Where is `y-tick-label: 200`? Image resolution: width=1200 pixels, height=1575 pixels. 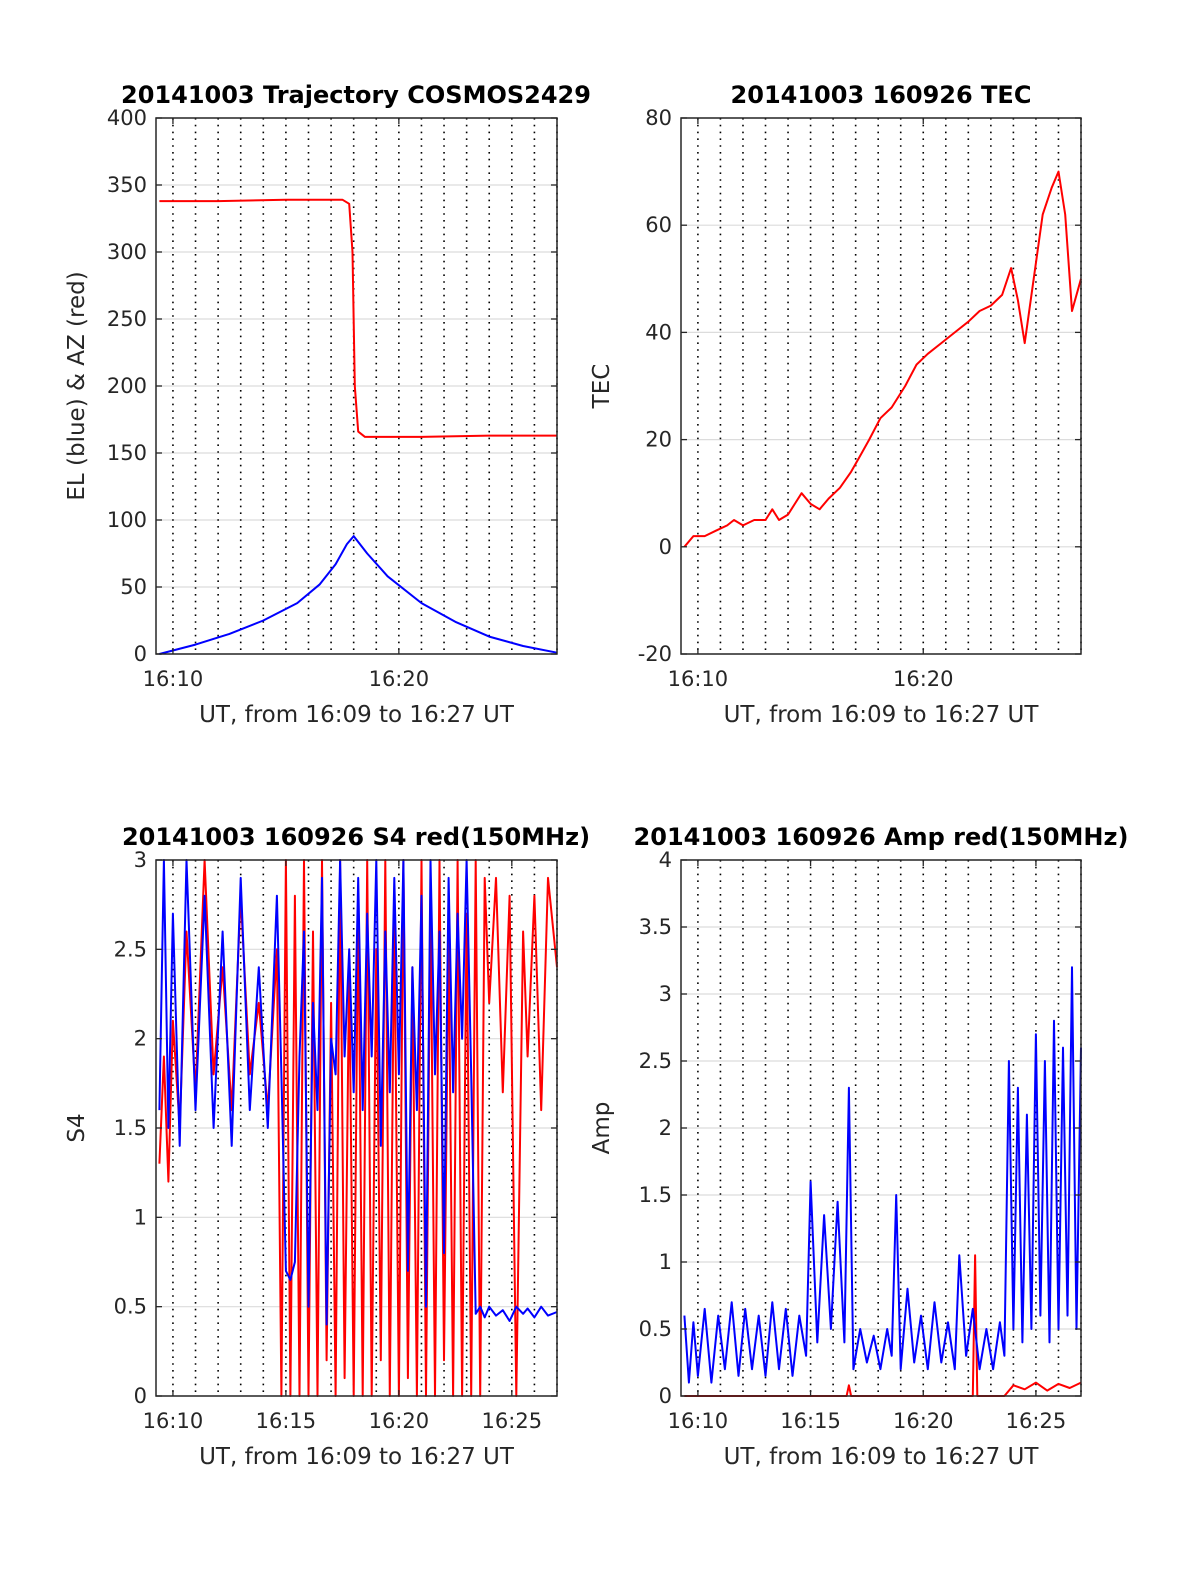
y-tick-label: 200 is located at coordinates (127, 386).